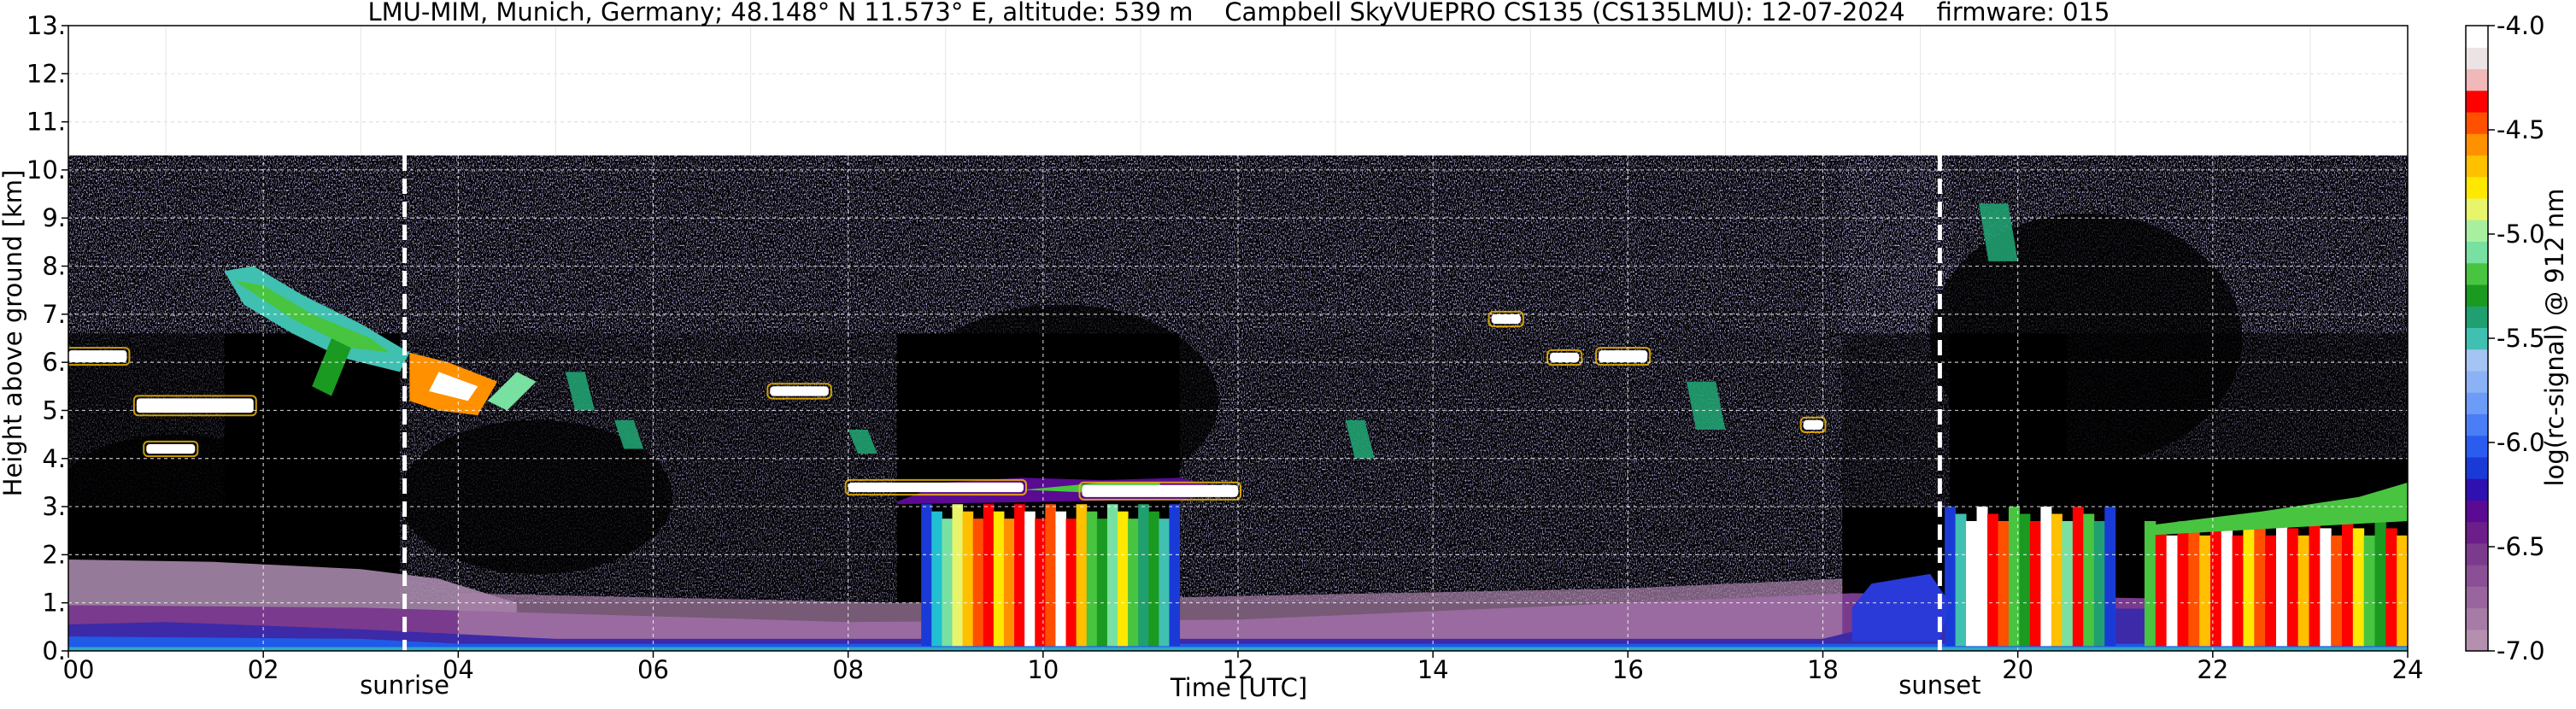 This screenshot has height=709, width=2576. Describe the element at coordinates (54, 266) in the screenshot. I see `y-tick-label-8: 8.` at that location.